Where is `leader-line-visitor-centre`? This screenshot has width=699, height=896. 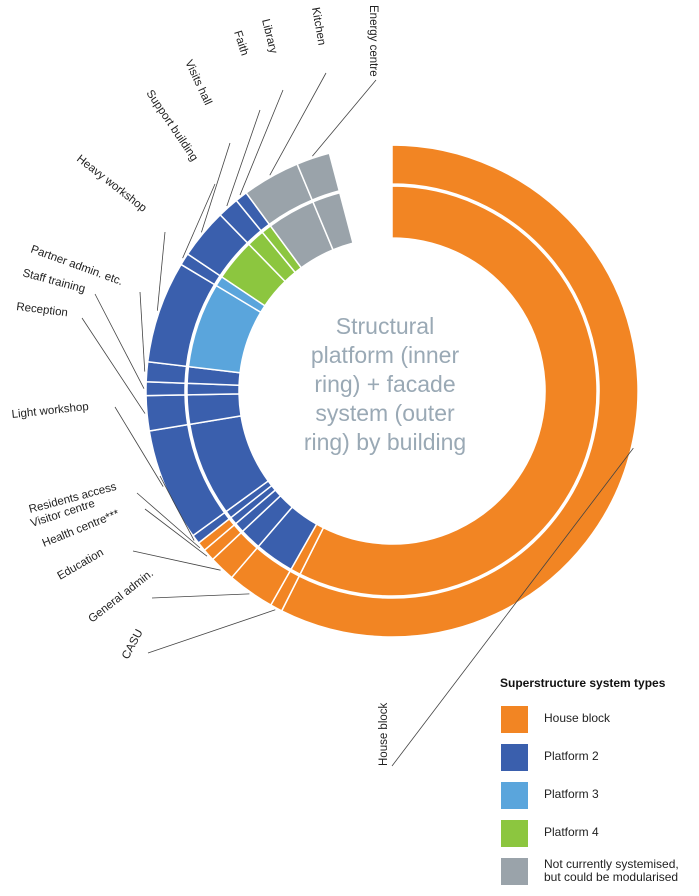
leader-line-visitor-centre is located at coordinates (168, 520).